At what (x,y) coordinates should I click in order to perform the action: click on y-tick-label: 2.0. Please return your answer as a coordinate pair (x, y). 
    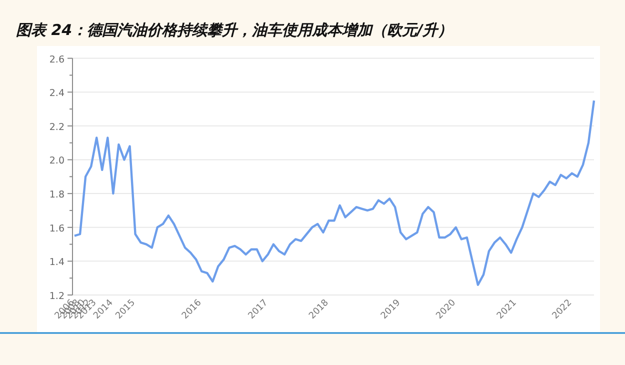
    Looking at the image, I should click on (56, 161).